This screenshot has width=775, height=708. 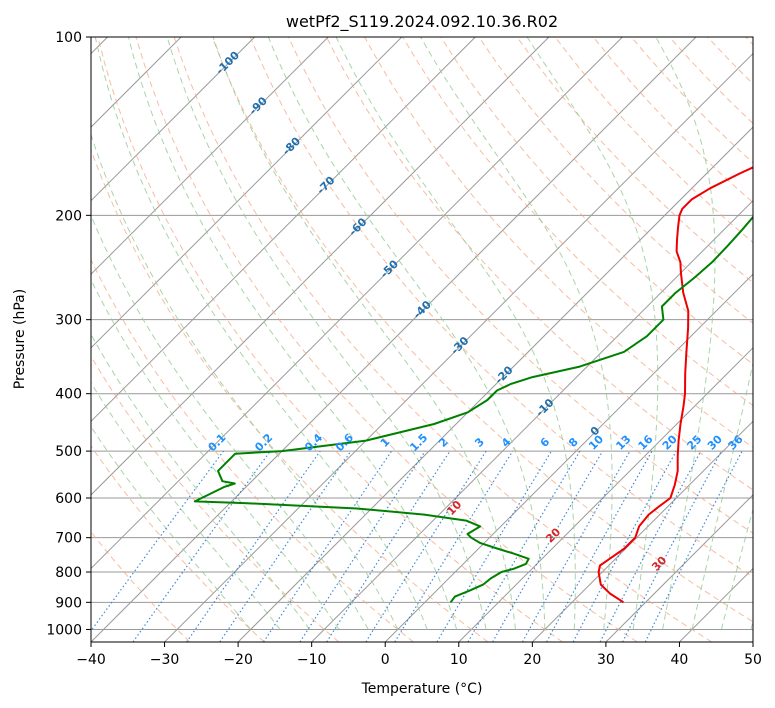 I want to click on x-axis-title: Temperature (°C), so click(x=422, y=689).